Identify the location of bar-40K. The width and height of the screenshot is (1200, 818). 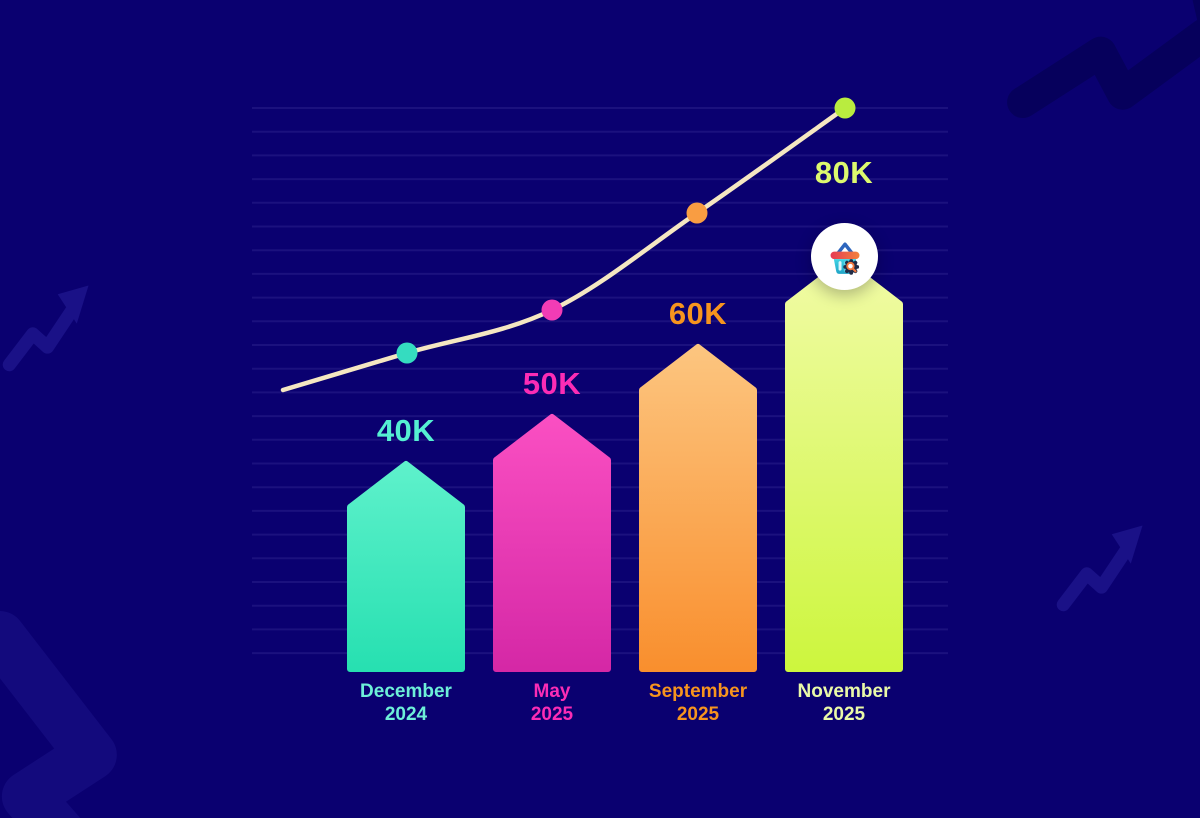
(406, 566).